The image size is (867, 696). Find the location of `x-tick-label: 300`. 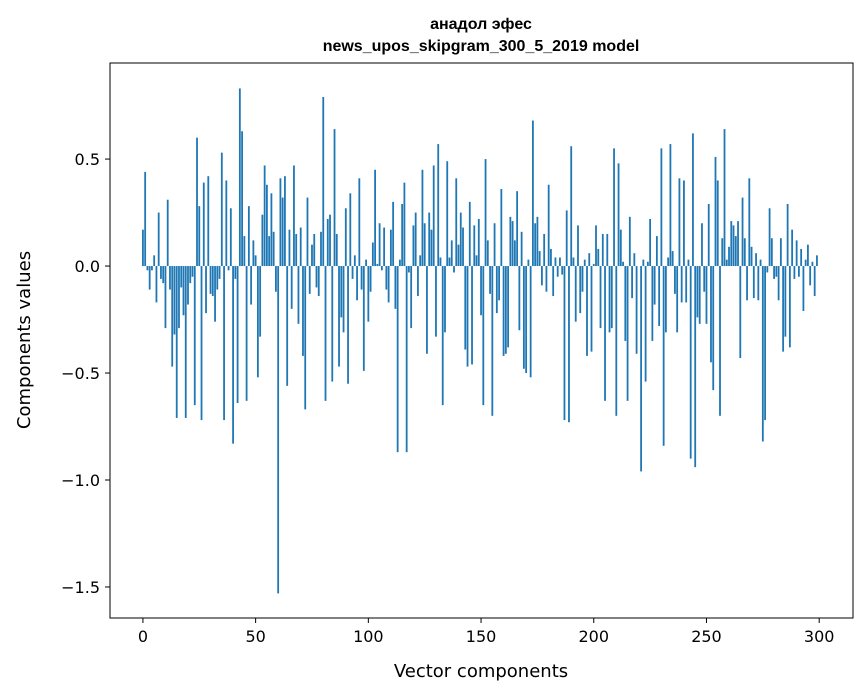

x-tick-label: 300 is located at coordinates (819, 636).